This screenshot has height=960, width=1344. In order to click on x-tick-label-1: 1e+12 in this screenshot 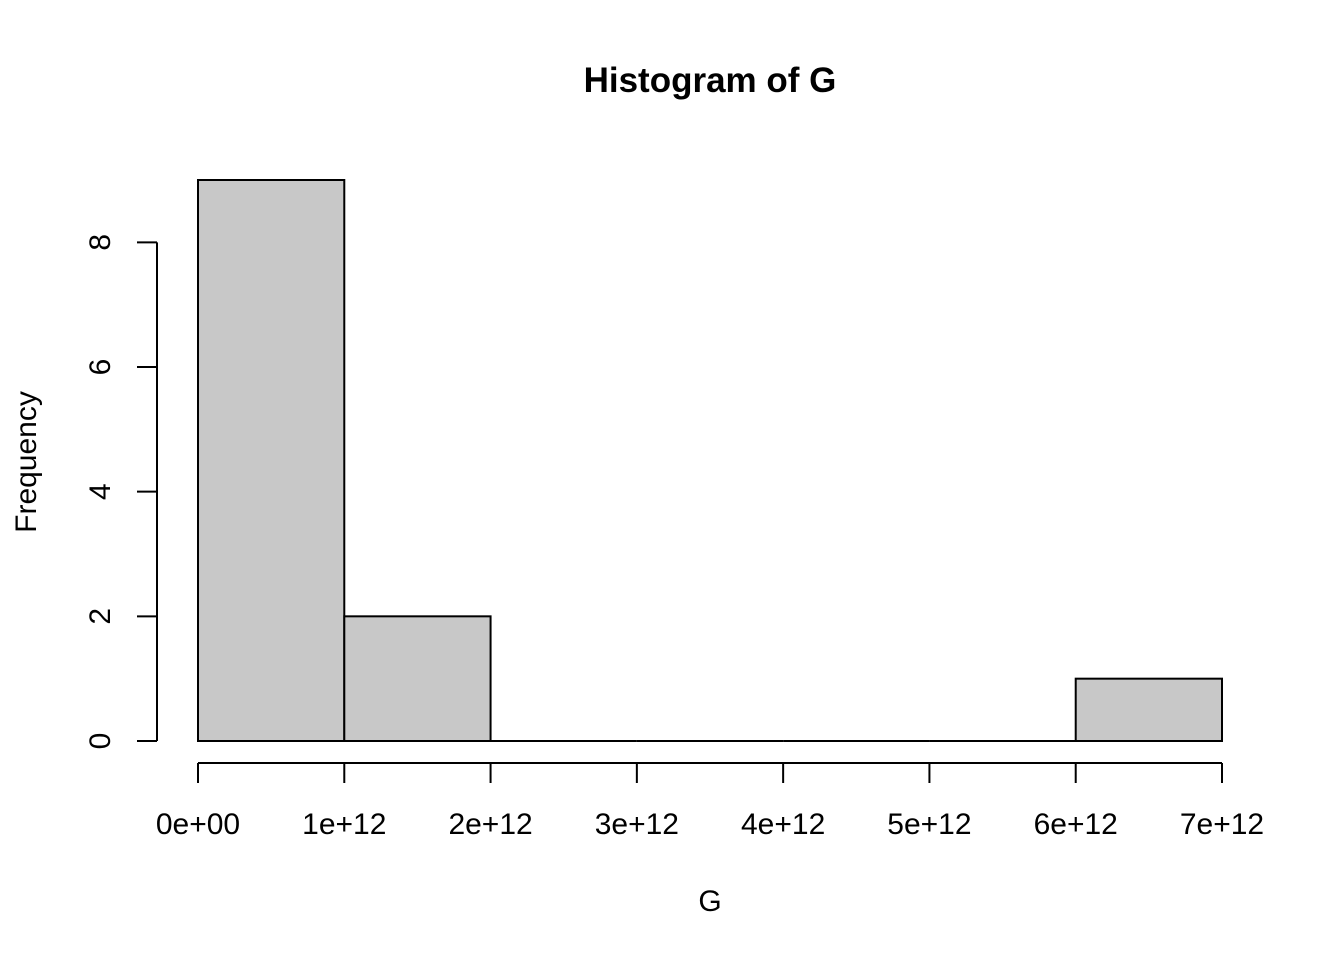, I will do `click(344, 824)`.